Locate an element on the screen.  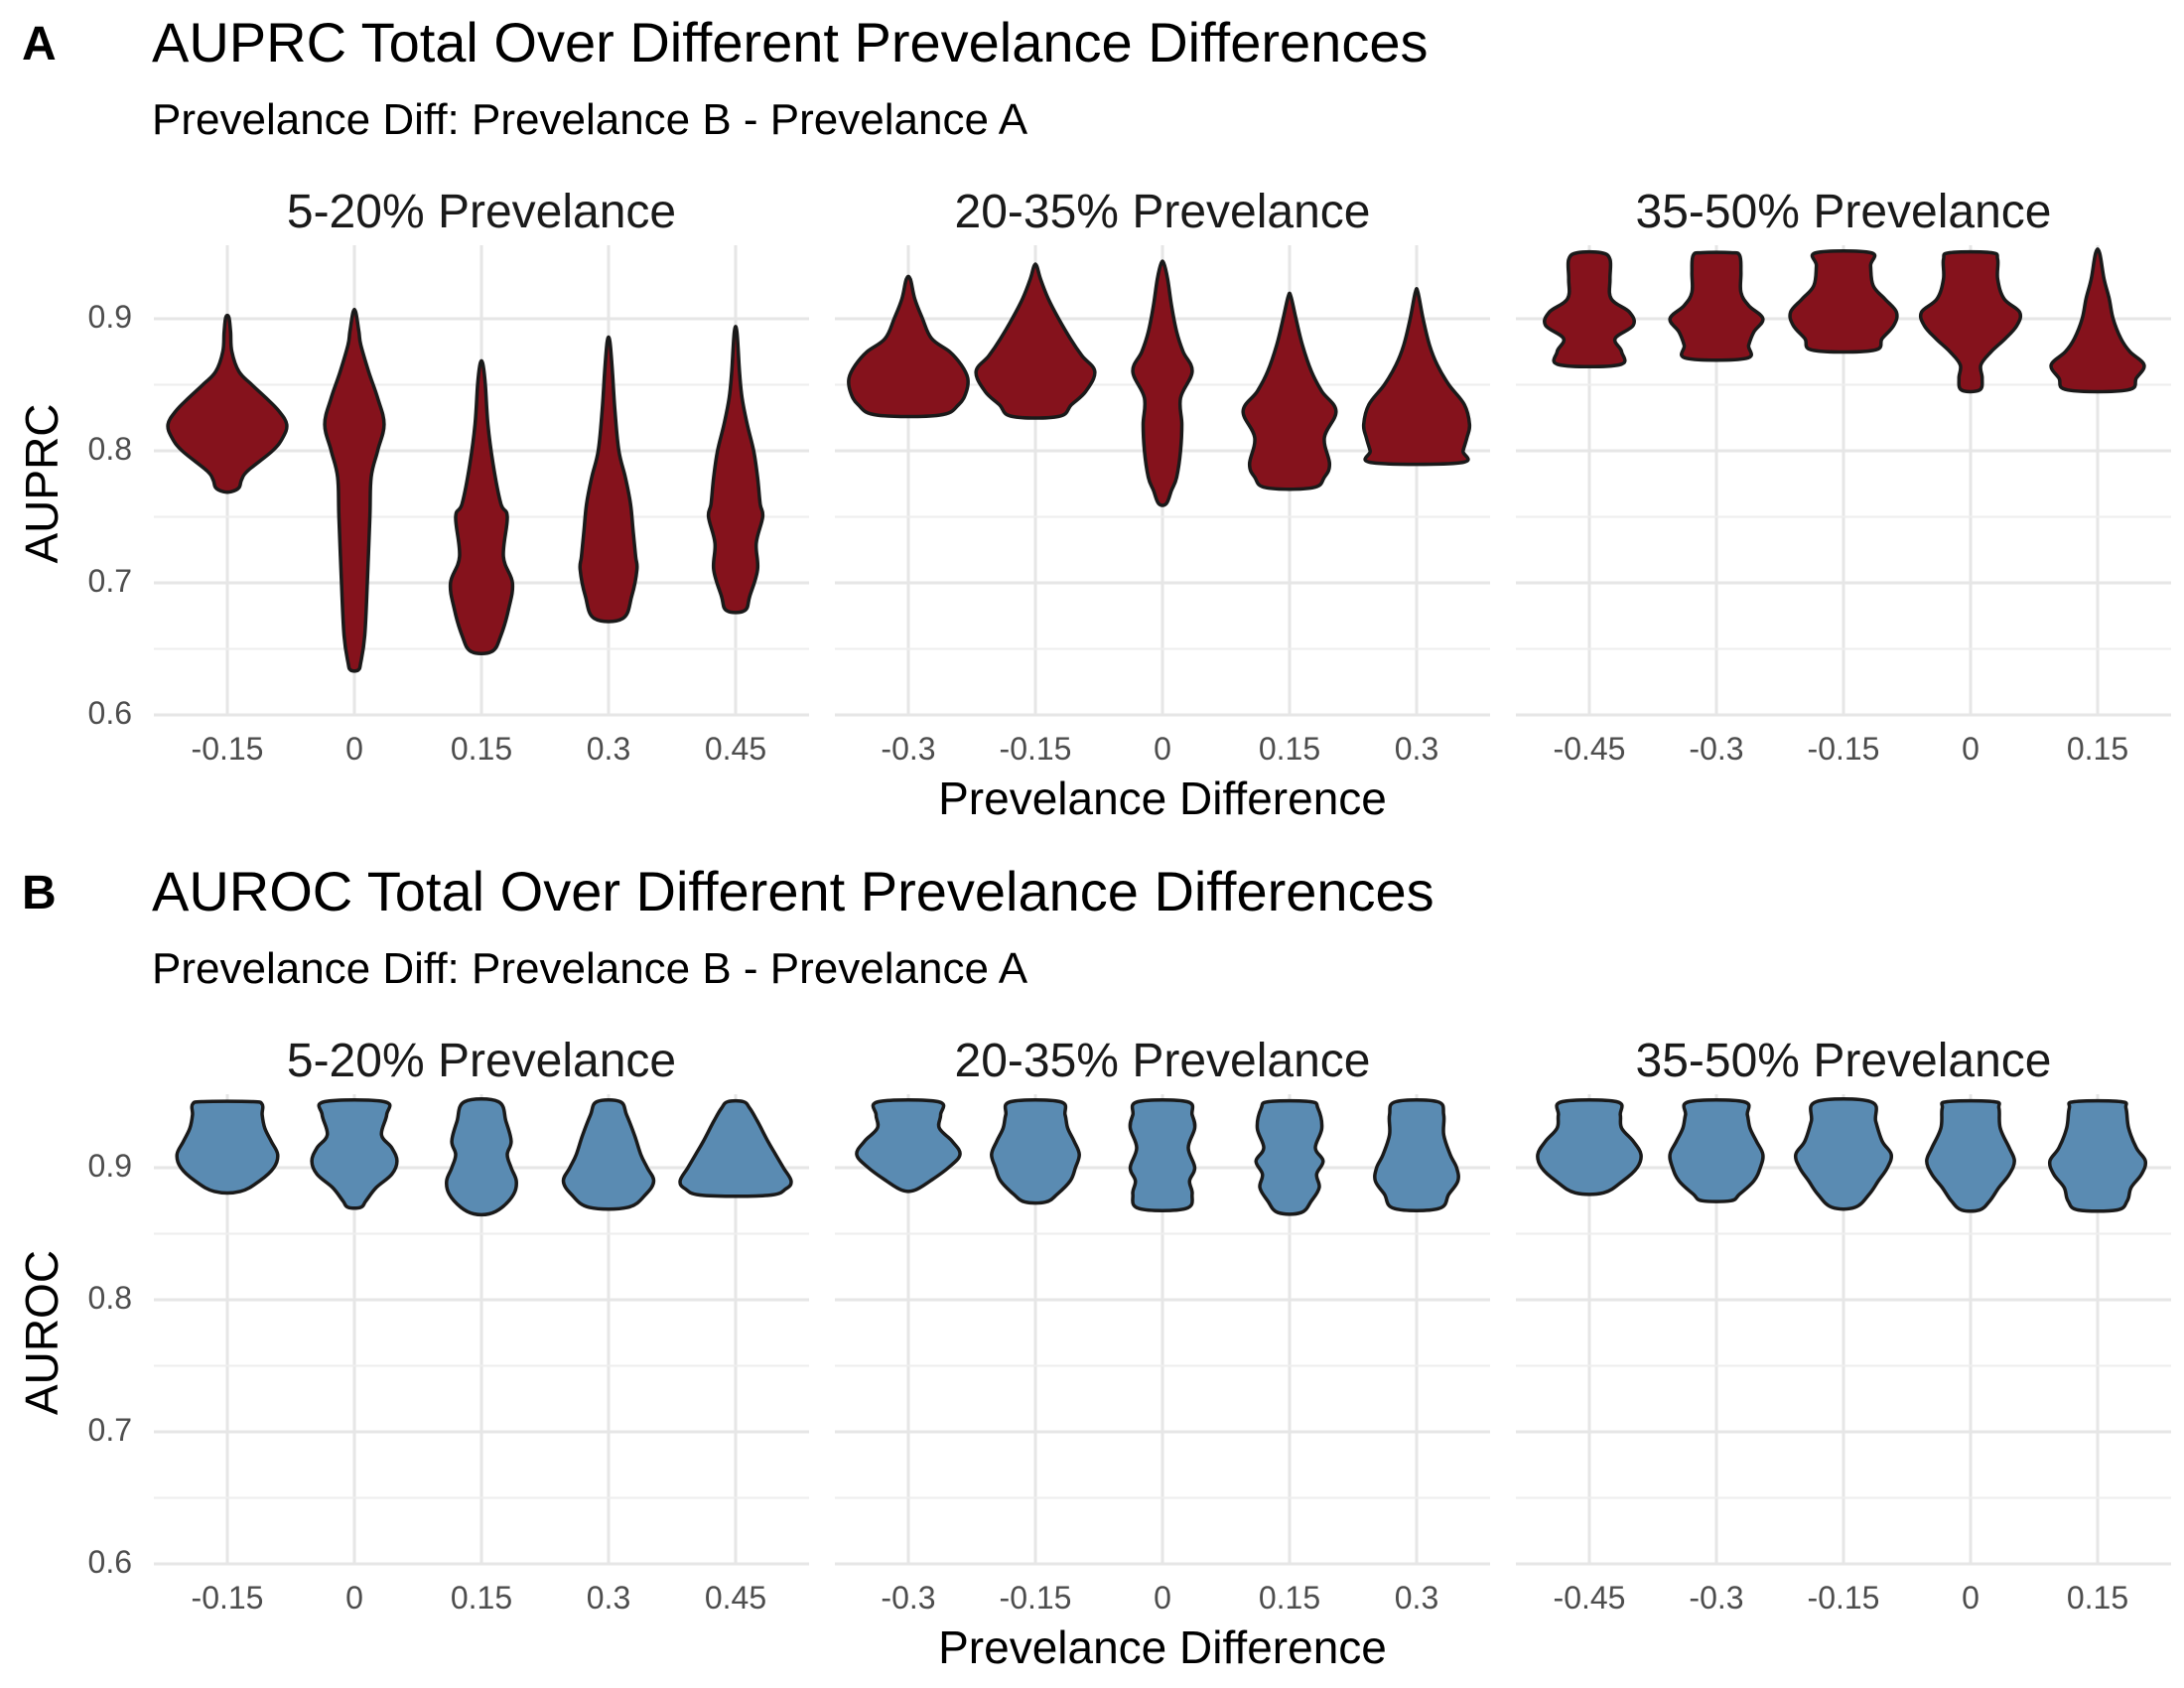
x-tick-a2-1: -0.3 is located at coordinates (908, 749).